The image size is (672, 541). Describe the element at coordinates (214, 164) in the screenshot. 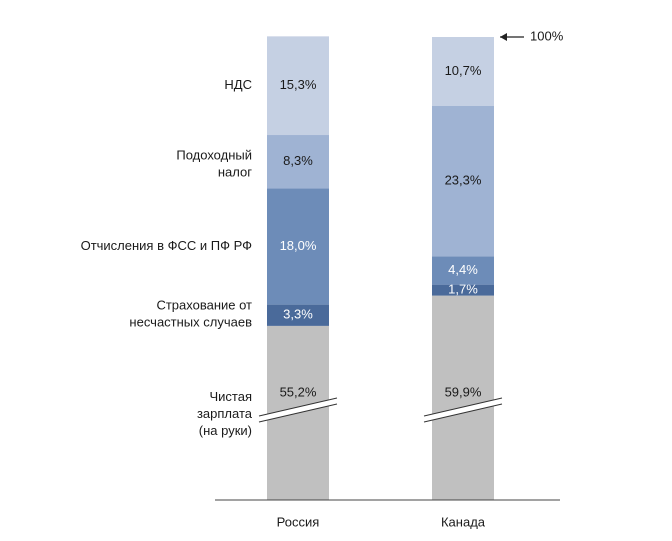

I see `series-label: Подоходный налог` at that location.